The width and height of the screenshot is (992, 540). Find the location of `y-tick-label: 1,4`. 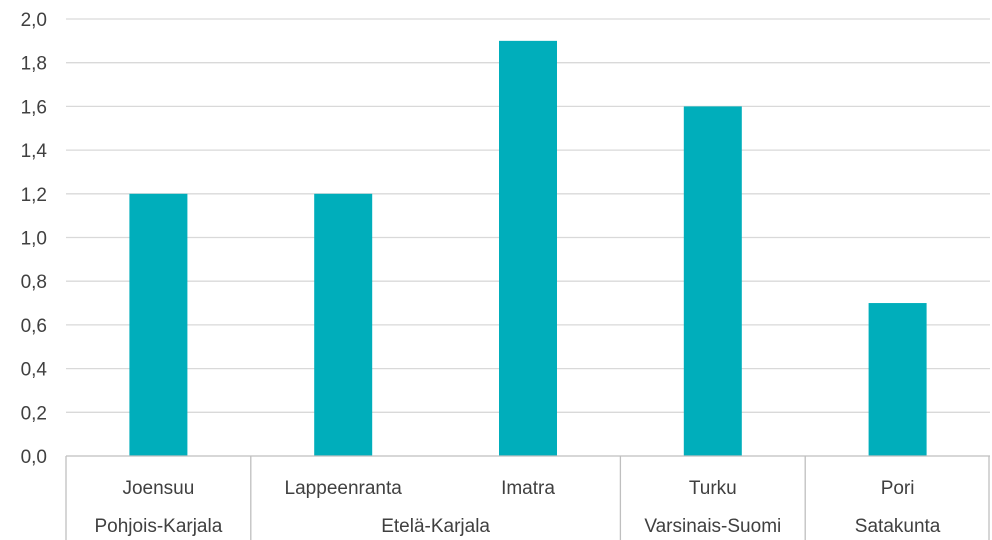

y-tick-label: 1,4 is located at coordinates (34, 151).